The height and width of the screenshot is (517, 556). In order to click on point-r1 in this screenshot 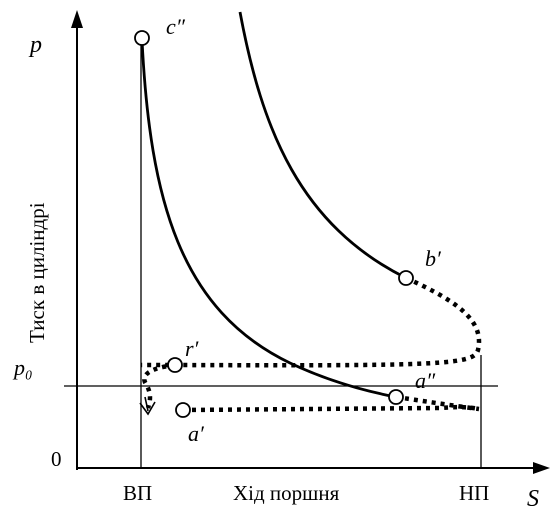, I will do `click(175, 365)`.